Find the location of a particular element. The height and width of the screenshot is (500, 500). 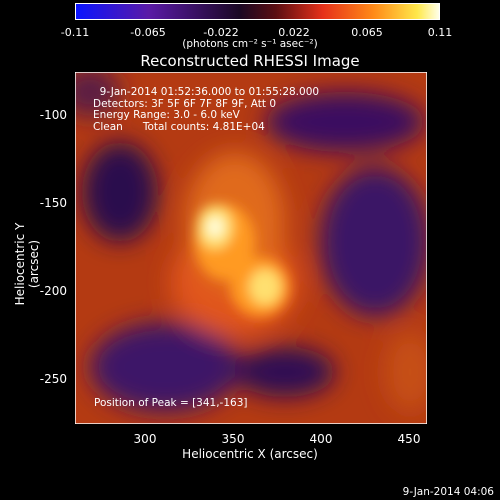

colorbar is located at coordinates (257, 11).